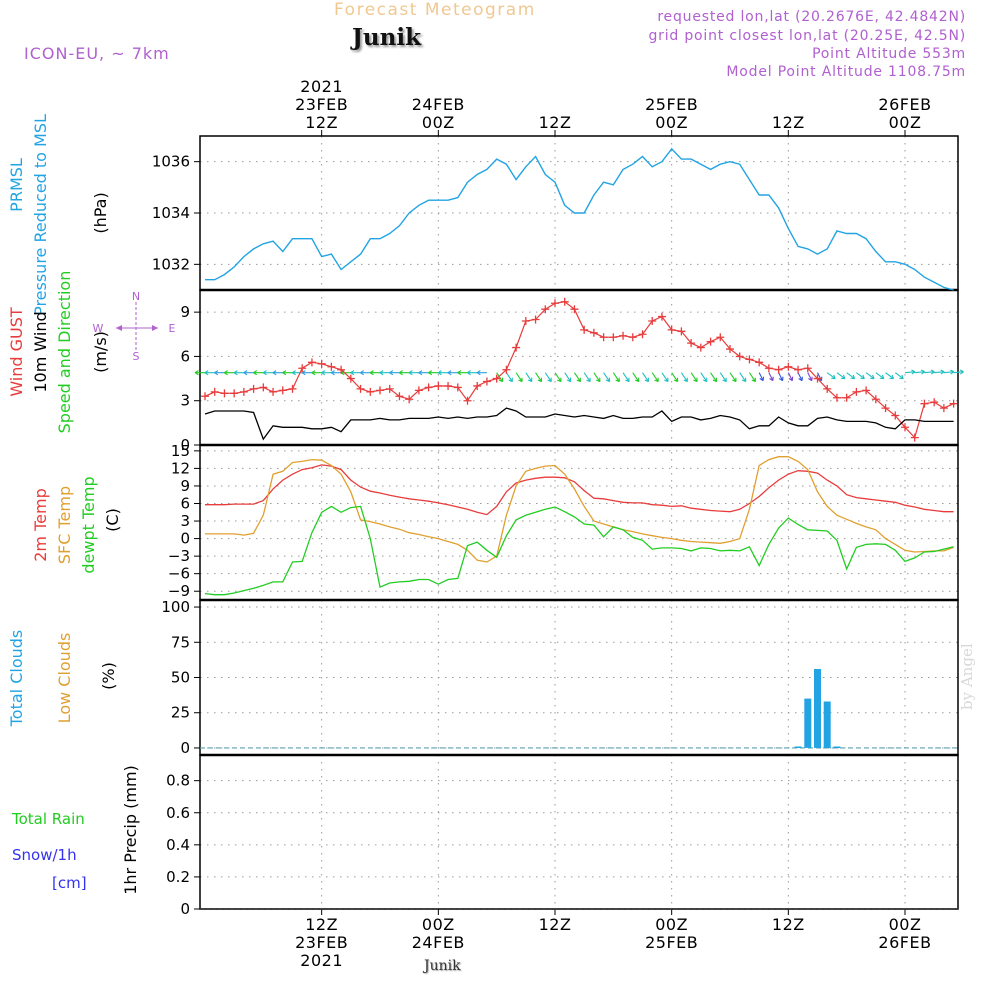  What do you see at coordinates (178, 781) in the screenshot?
I see `y-tick-label: 0.8` at bounding box center [178, 781].